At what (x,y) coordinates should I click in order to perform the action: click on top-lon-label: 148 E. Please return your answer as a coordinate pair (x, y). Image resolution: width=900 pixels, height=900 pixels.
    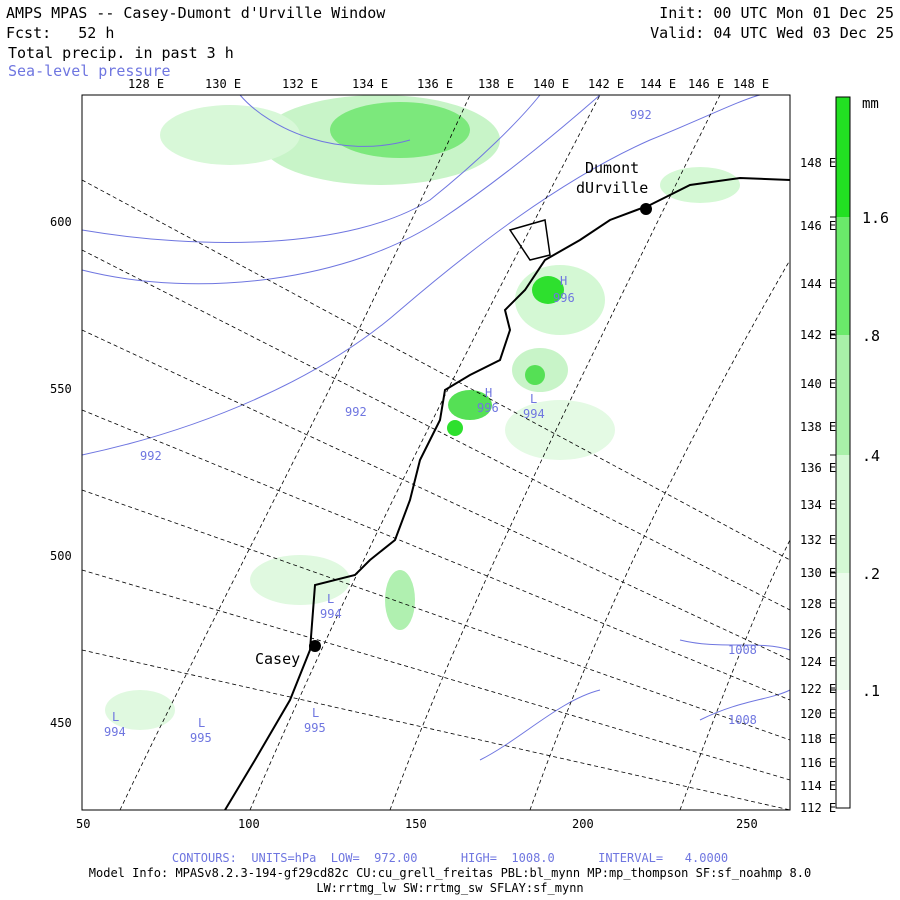
    Looking at the image, I should click on (751, 84).